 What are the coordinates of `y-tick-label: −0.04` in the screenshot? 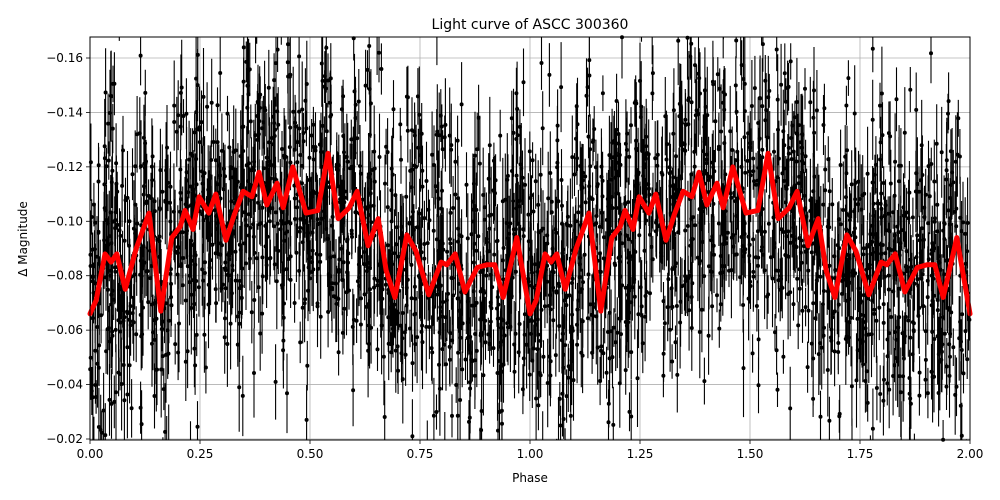 It's located at (64, 385).